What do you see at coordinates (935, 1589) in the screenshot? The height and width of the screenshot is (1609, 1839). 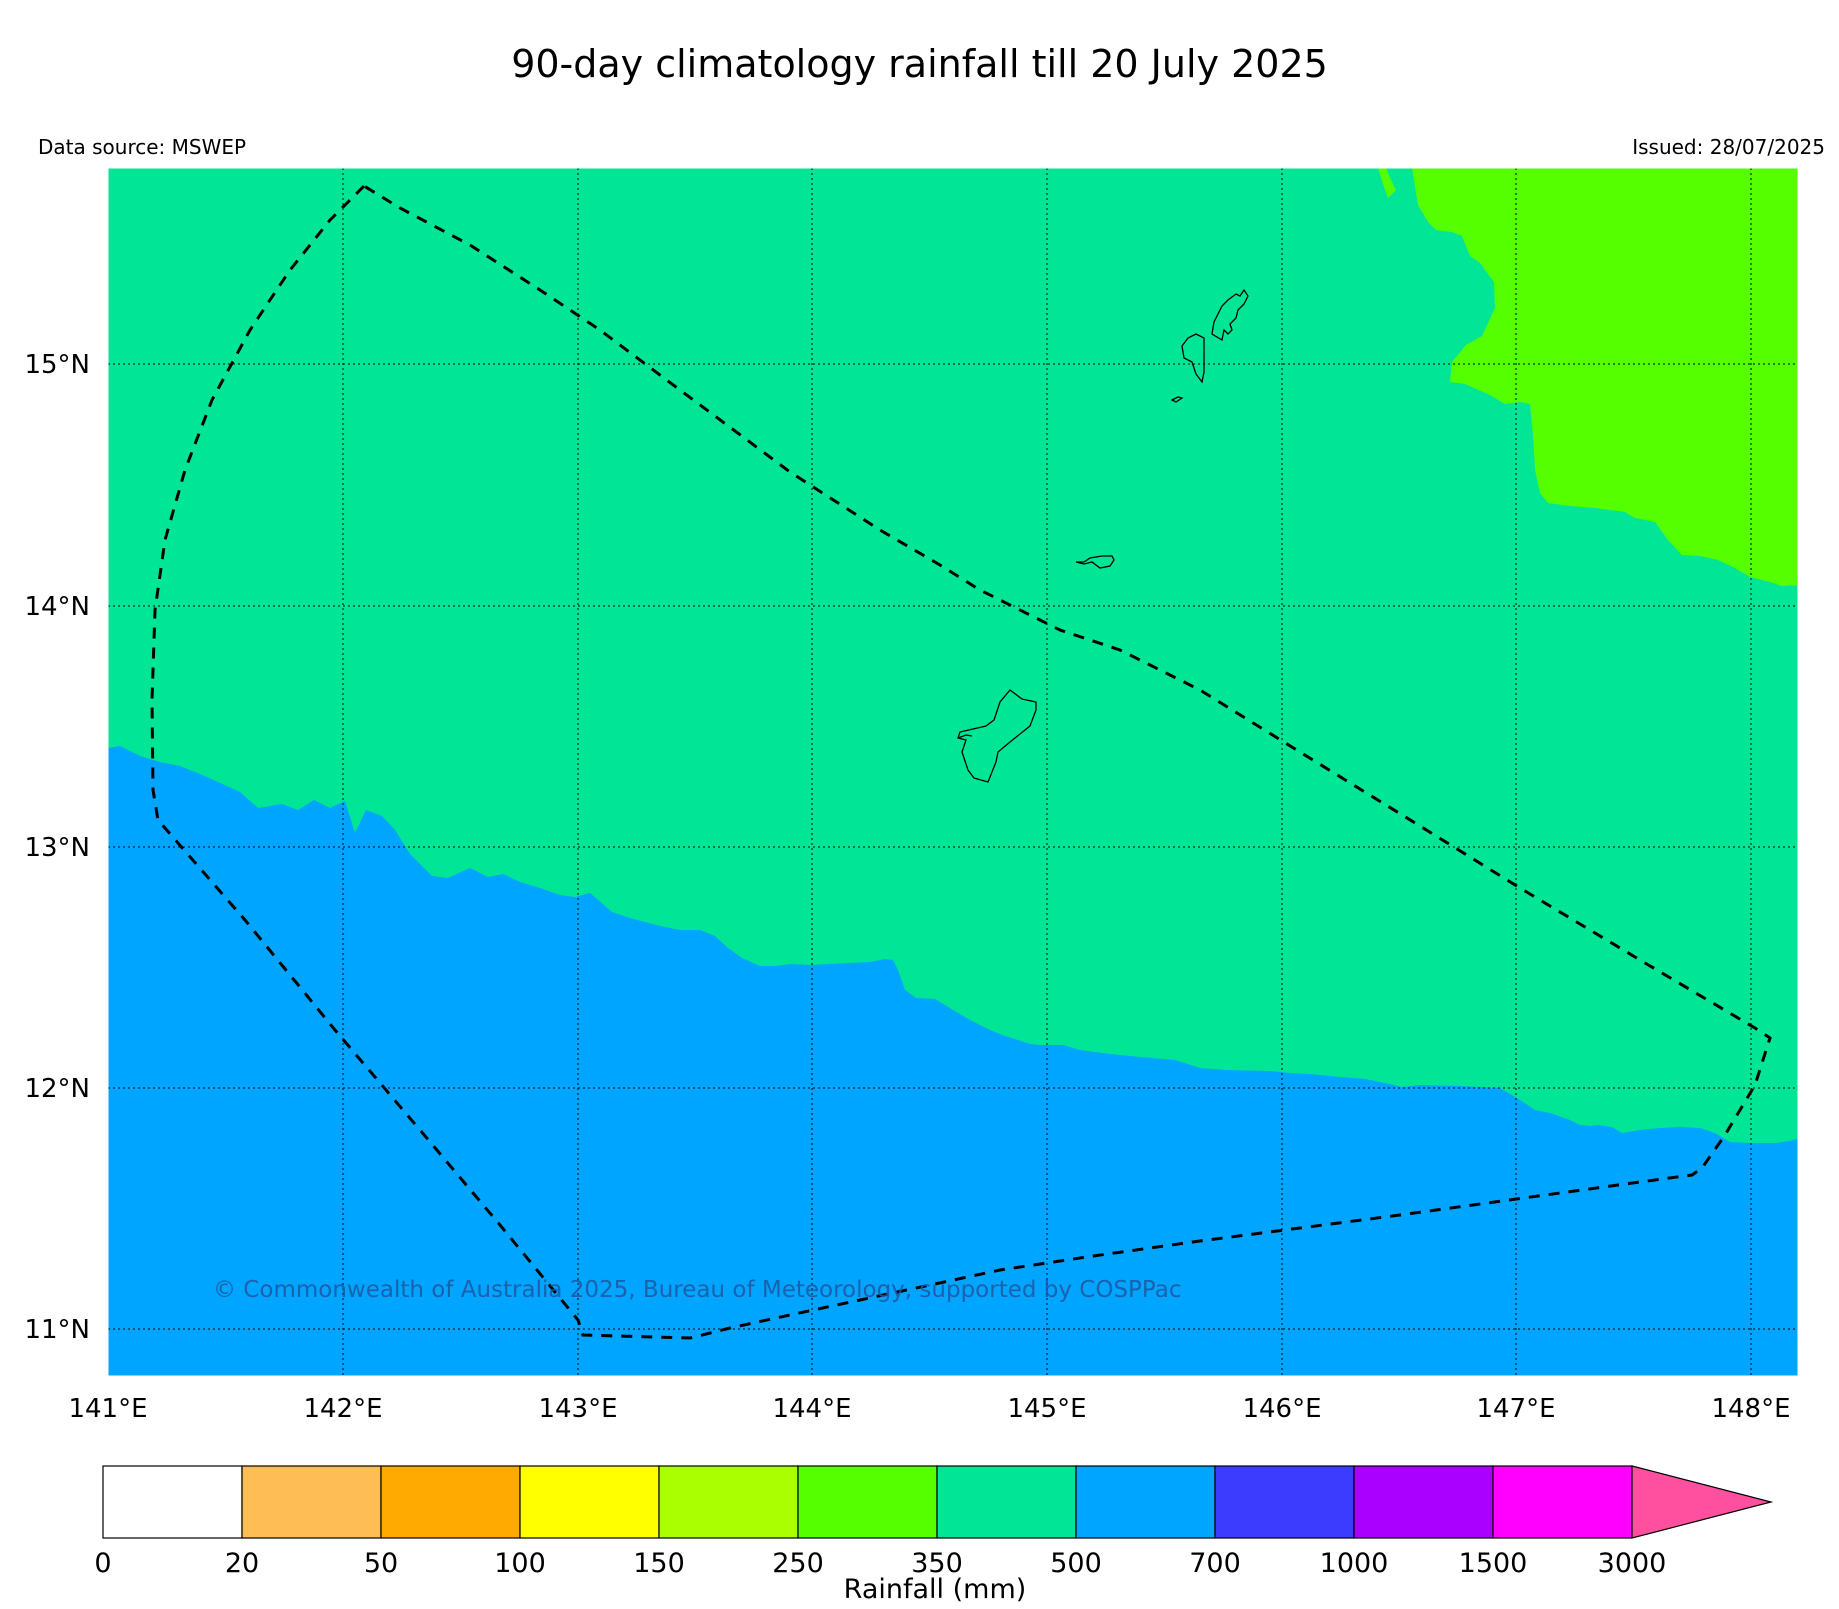 I see `colorbar-label: Rainfall (mm)` at bounding box center [935, 1589].